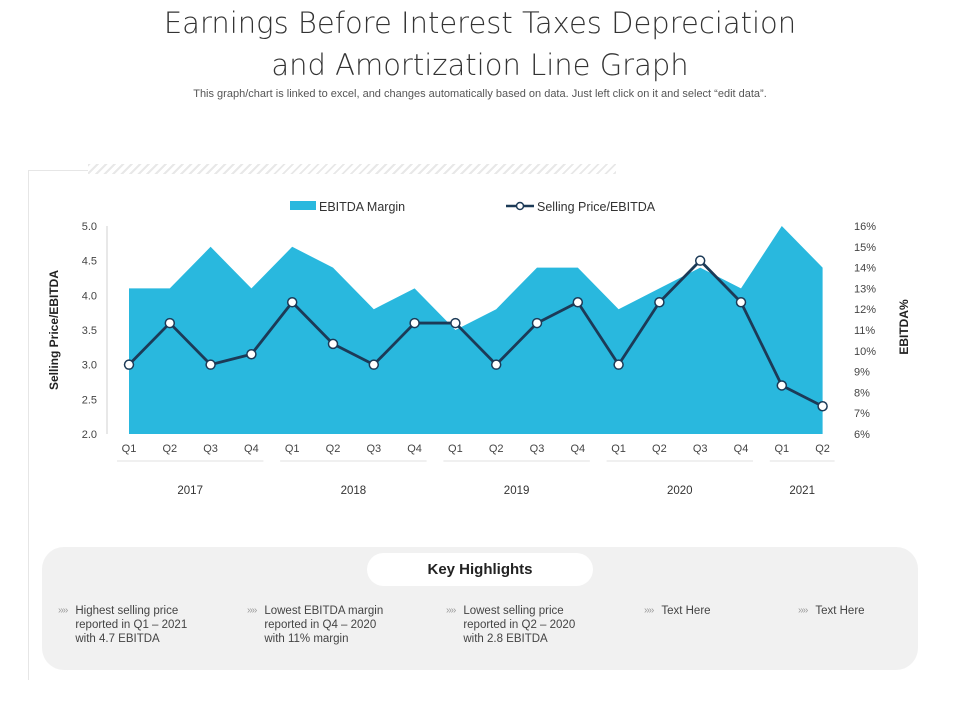 This screenshot has width=960, height=720. I want to click on x-tick-year: 2021, so click(802, 491).